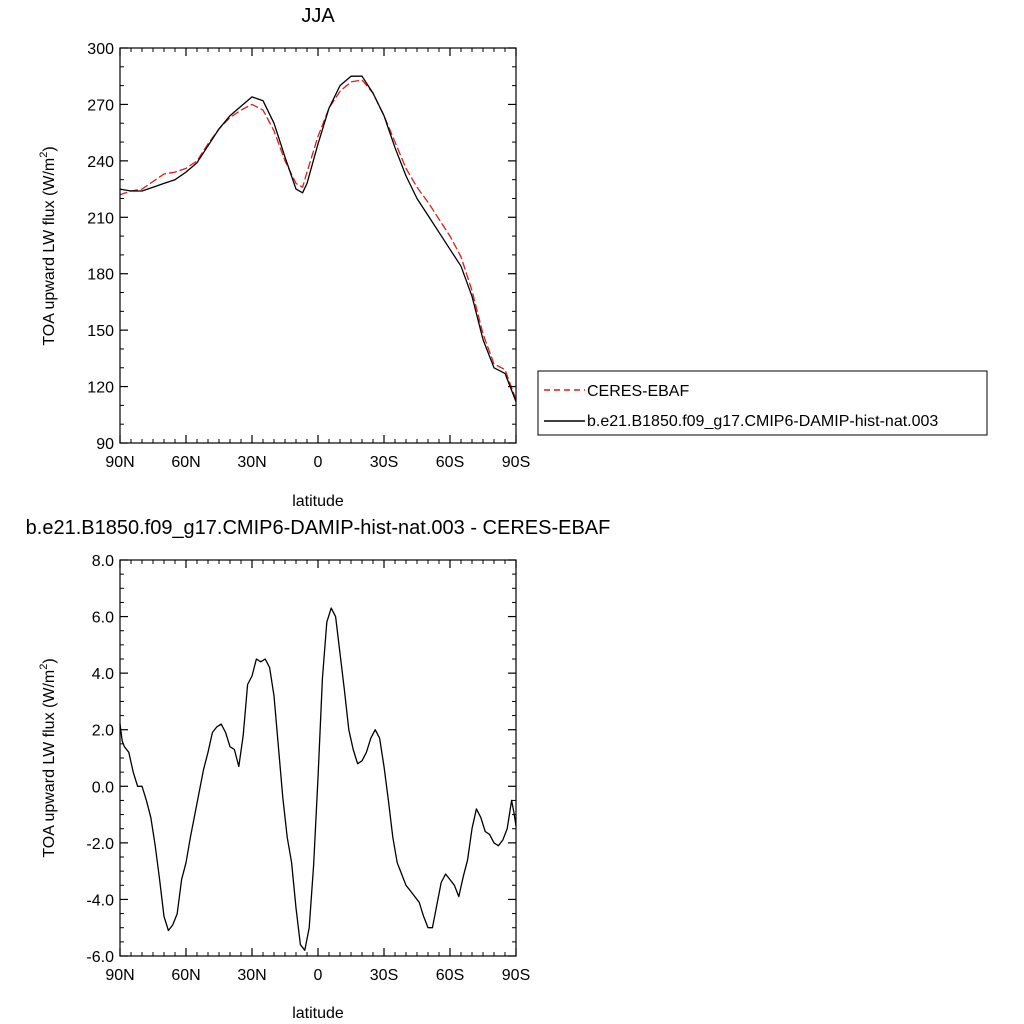 The image size is (1024, 1024). I want to click on bottom-x-tick-label: 0, so click(318, 975).